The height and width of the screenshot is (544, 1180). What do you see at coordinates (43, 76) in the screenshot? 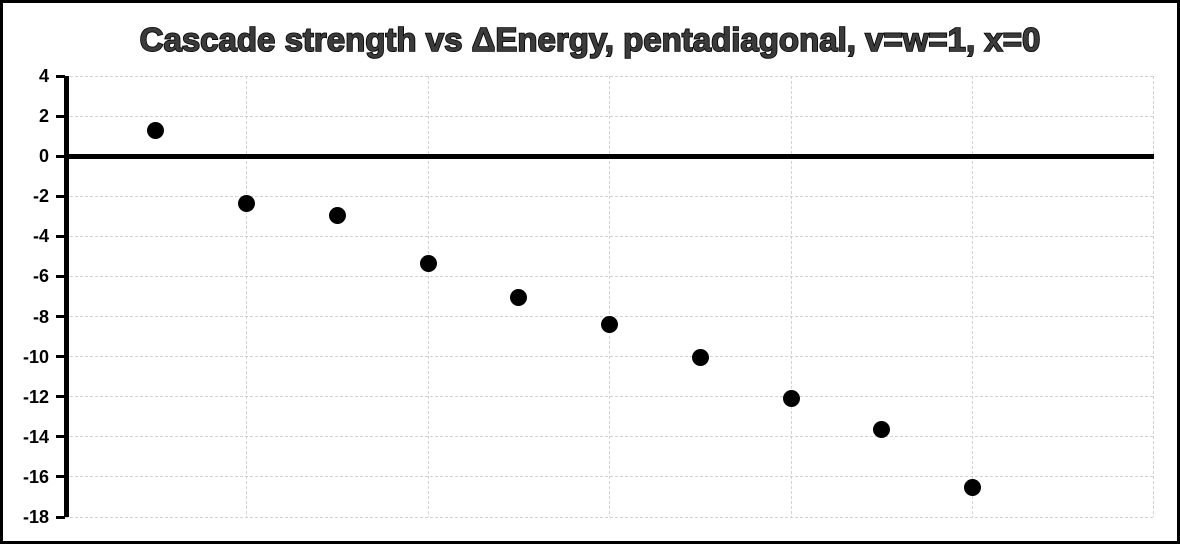
I see `y-tick-label: 4` at bounding box center [43, 76].